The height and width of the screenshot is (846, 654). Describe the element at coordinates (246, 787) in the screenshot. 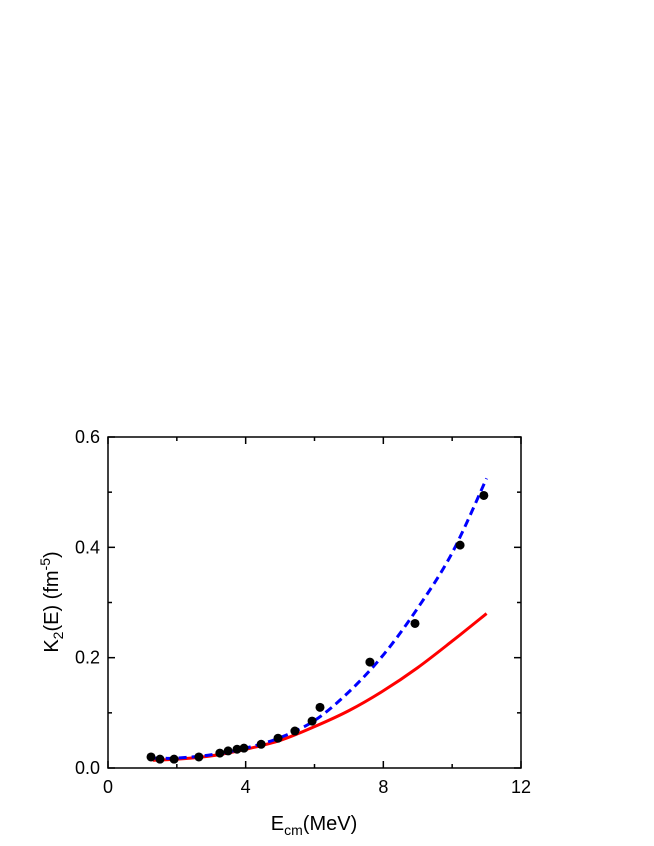

I see `x-tick-label: 4` at that location.